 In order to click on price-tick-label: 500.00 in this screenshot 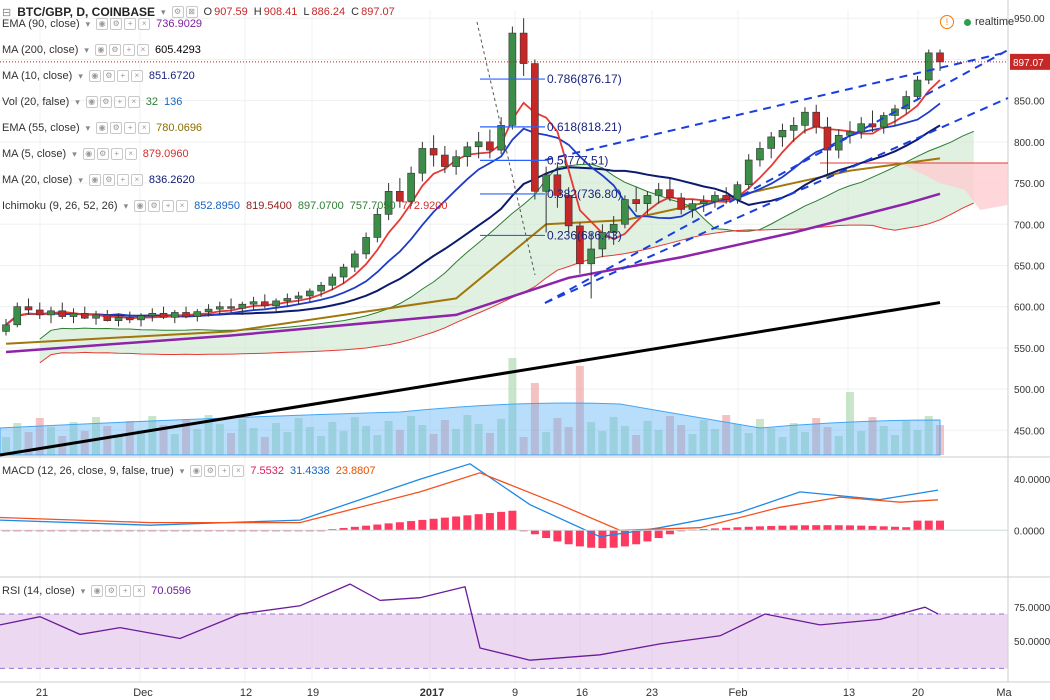, I will do `click(1029, 390)`.